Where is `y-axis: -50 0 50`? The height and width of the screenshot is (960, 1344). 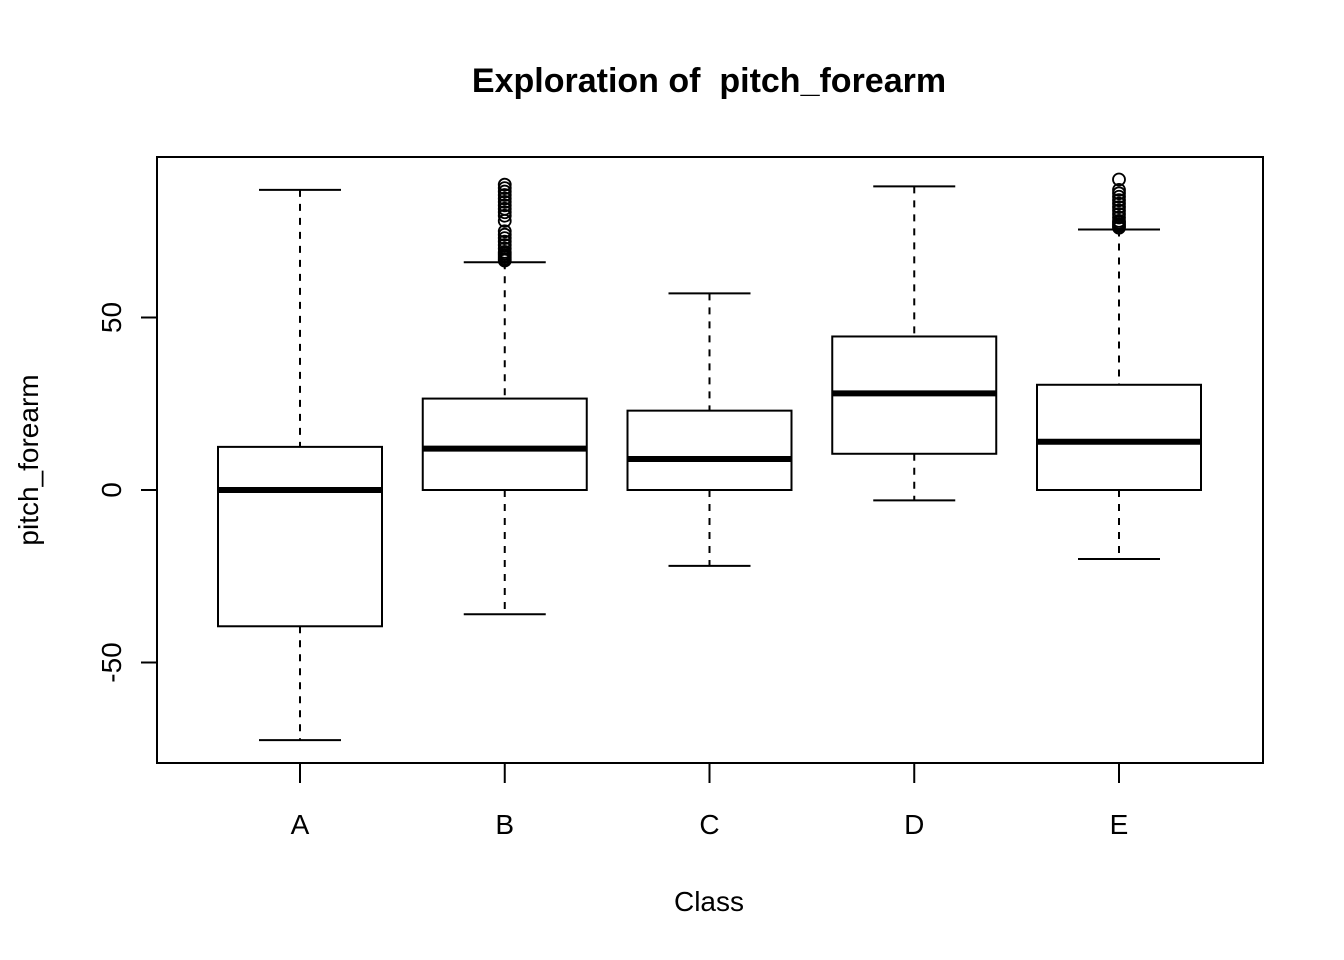
y-axis: -50 0 50 is located at coordinates (126, 492).